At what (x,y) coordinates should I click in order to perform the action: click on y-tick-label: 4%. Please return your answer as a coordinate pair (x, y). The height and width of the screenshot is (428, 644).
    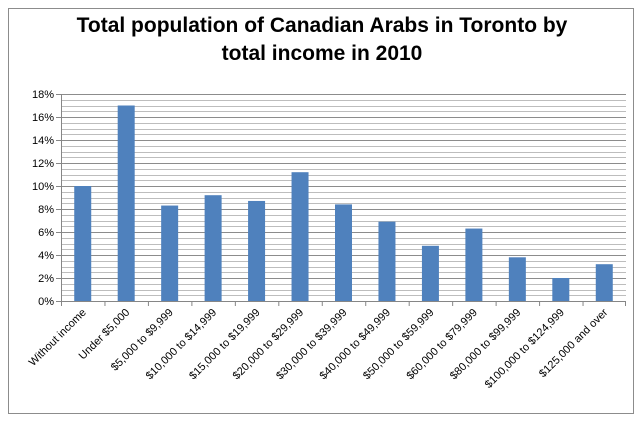
    Looking at the image, I should click on (46, 256).